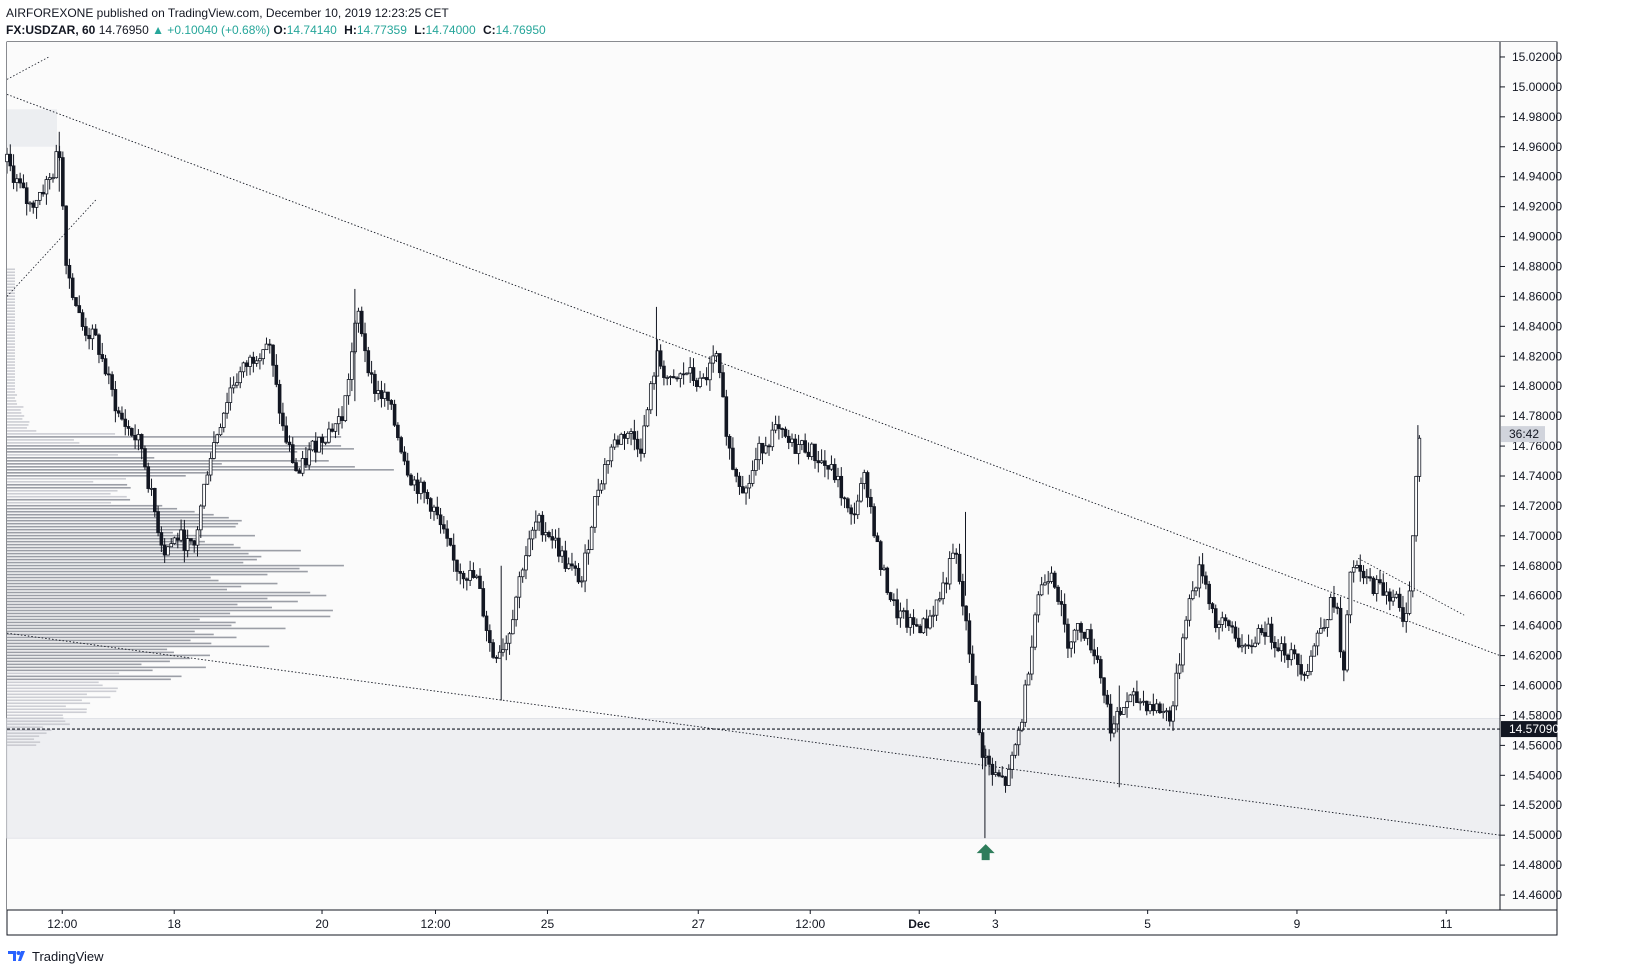 The width and height of the screenshot is (1627, 975). Describe the element at coordinates (750, 920) in the screenshot. I see `x-axis: 12:00 18 20 12:00 25 27 12:00 Dec 3 5 9 11` at that location.